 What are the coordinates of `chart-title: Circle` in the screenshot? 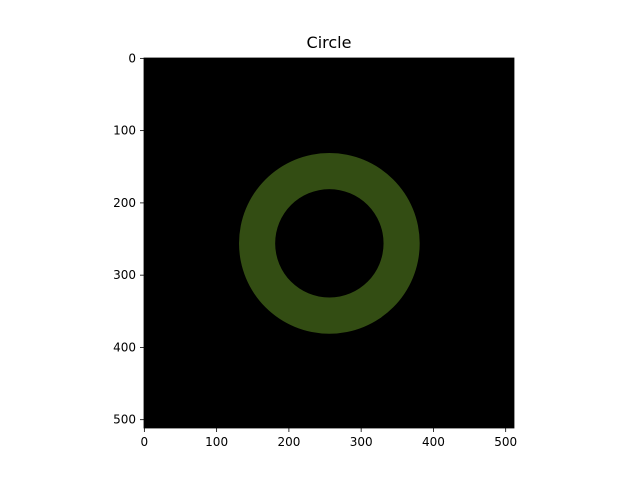 It's located at (329, 42).